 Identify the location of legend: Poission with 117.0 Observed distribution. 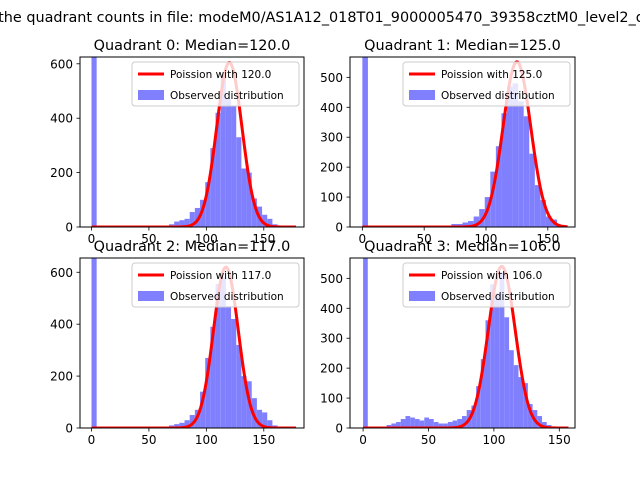
(215, 285).